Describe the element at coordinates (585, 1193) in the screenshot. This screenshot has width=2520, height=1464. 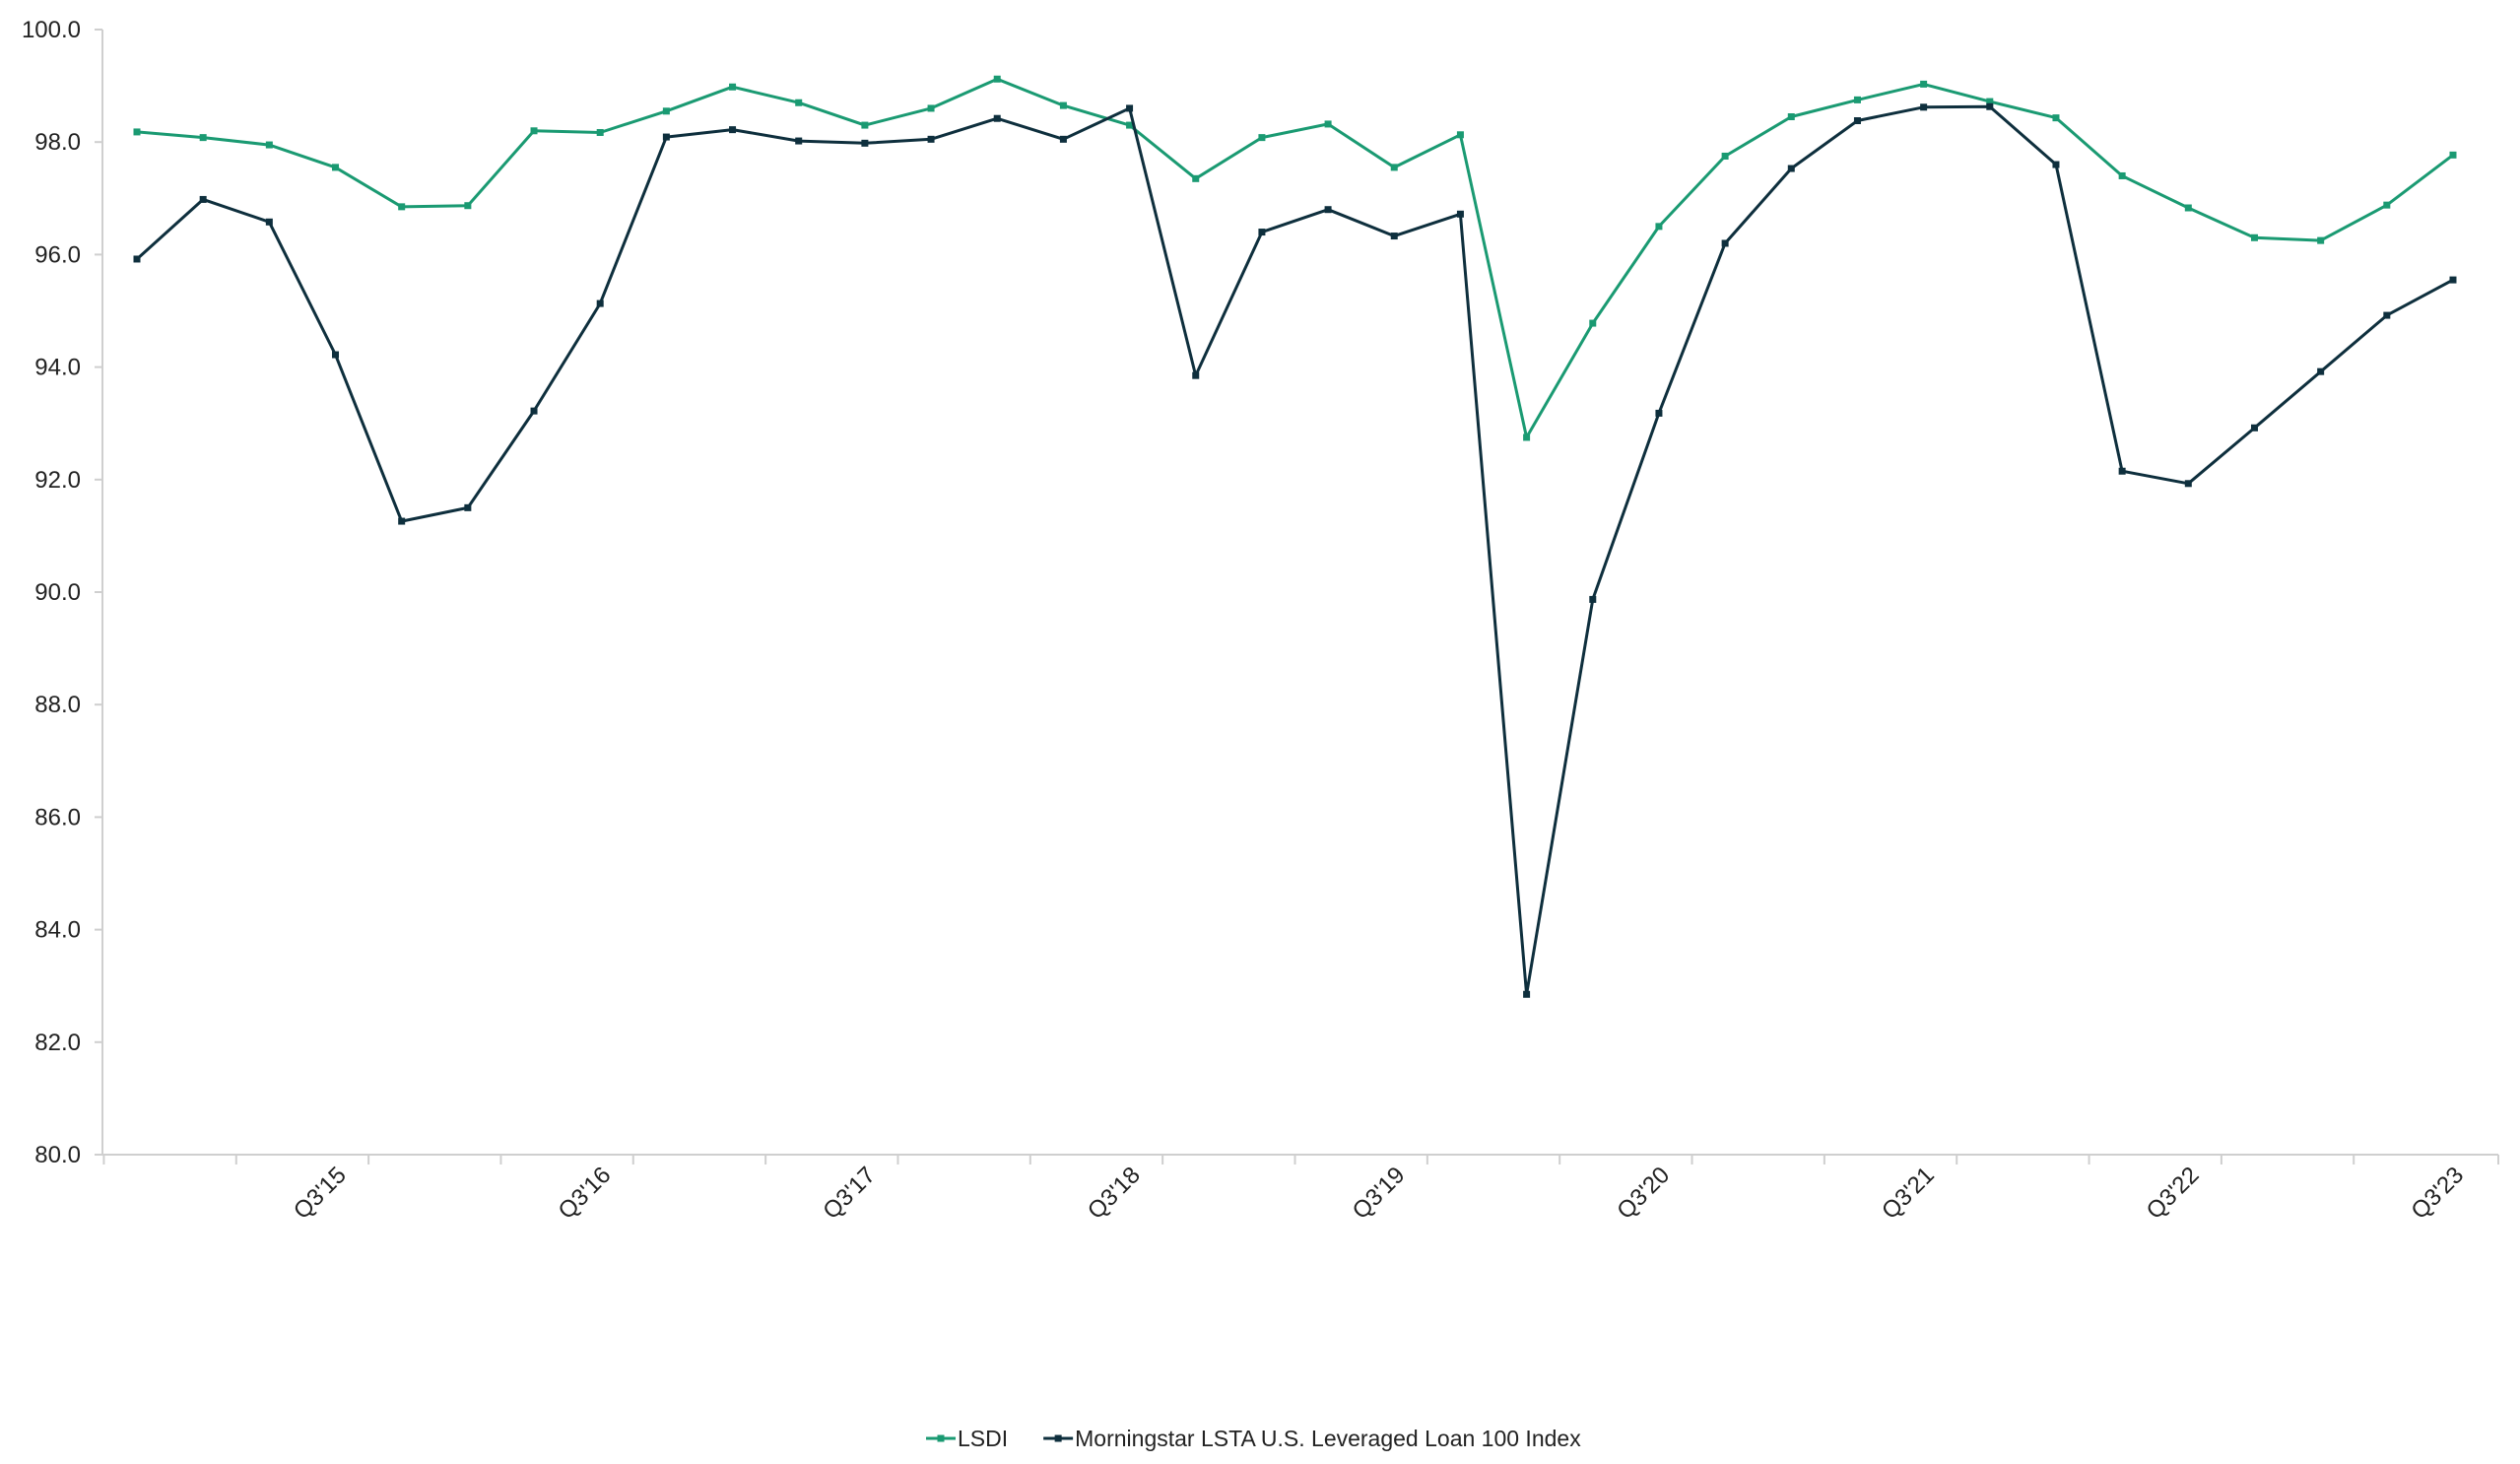
I see `x-tick-label: Q3'16` at that location.